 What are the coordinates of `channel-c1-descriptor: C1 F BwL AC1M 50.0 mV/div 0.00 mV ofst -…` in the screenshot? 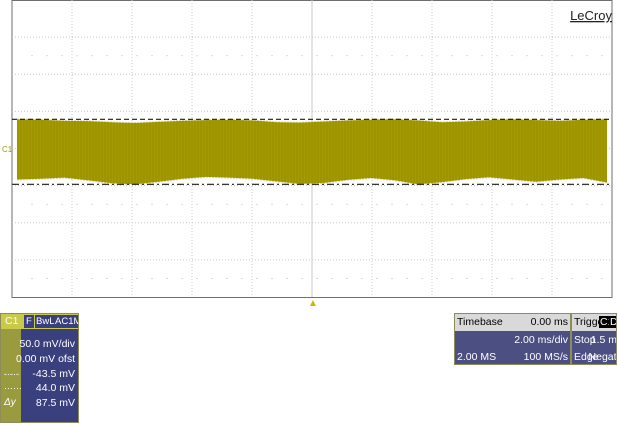 It's located at (39, 368).